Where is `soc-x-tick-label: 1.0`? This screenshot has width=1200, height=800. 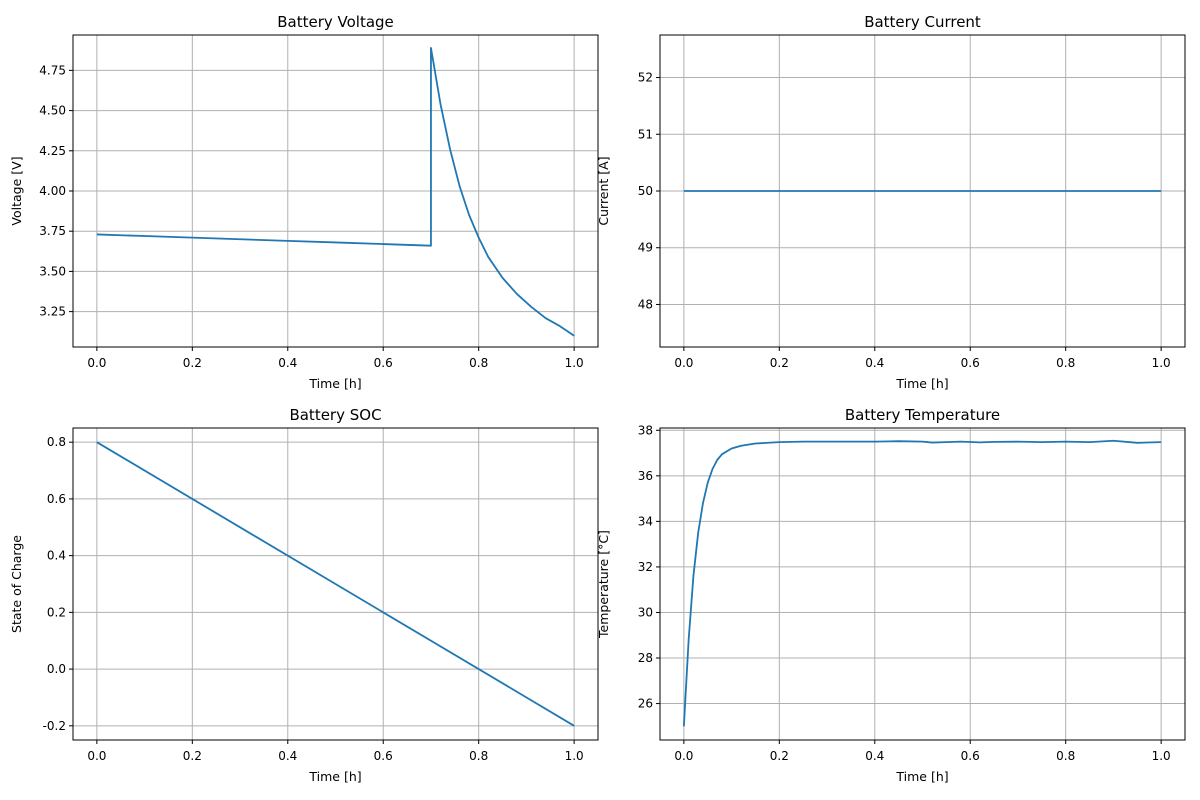
soc-x-tick-label: 1.0 is located at coordinates (574, 756).